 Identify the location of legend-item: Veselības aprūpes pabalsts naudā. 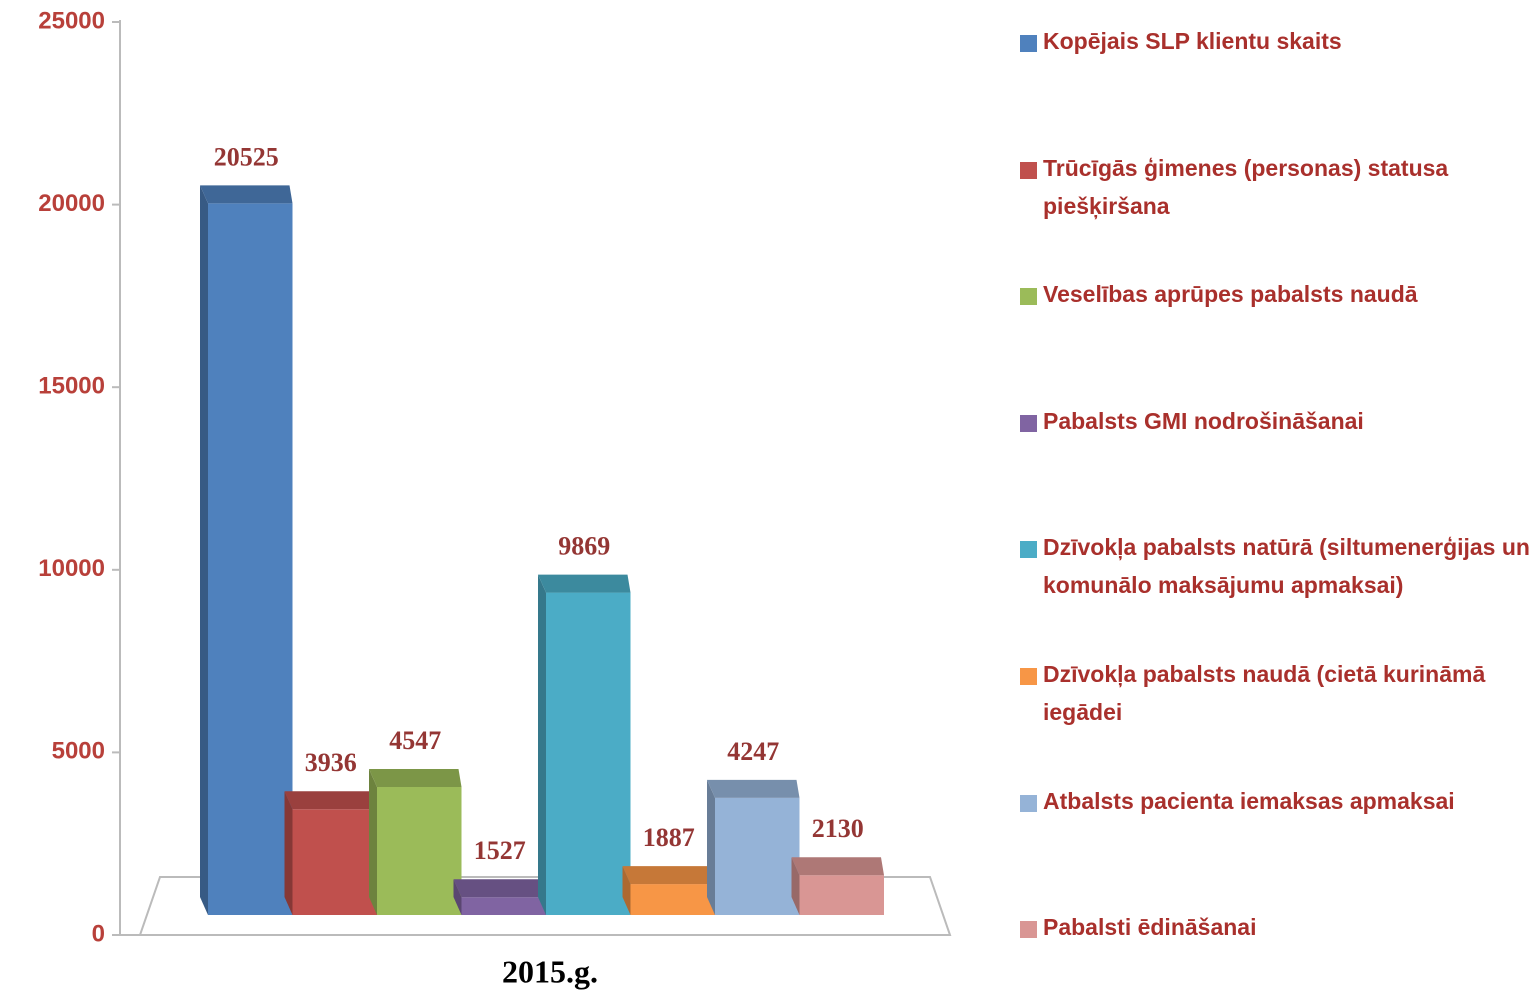
(1277, 297).